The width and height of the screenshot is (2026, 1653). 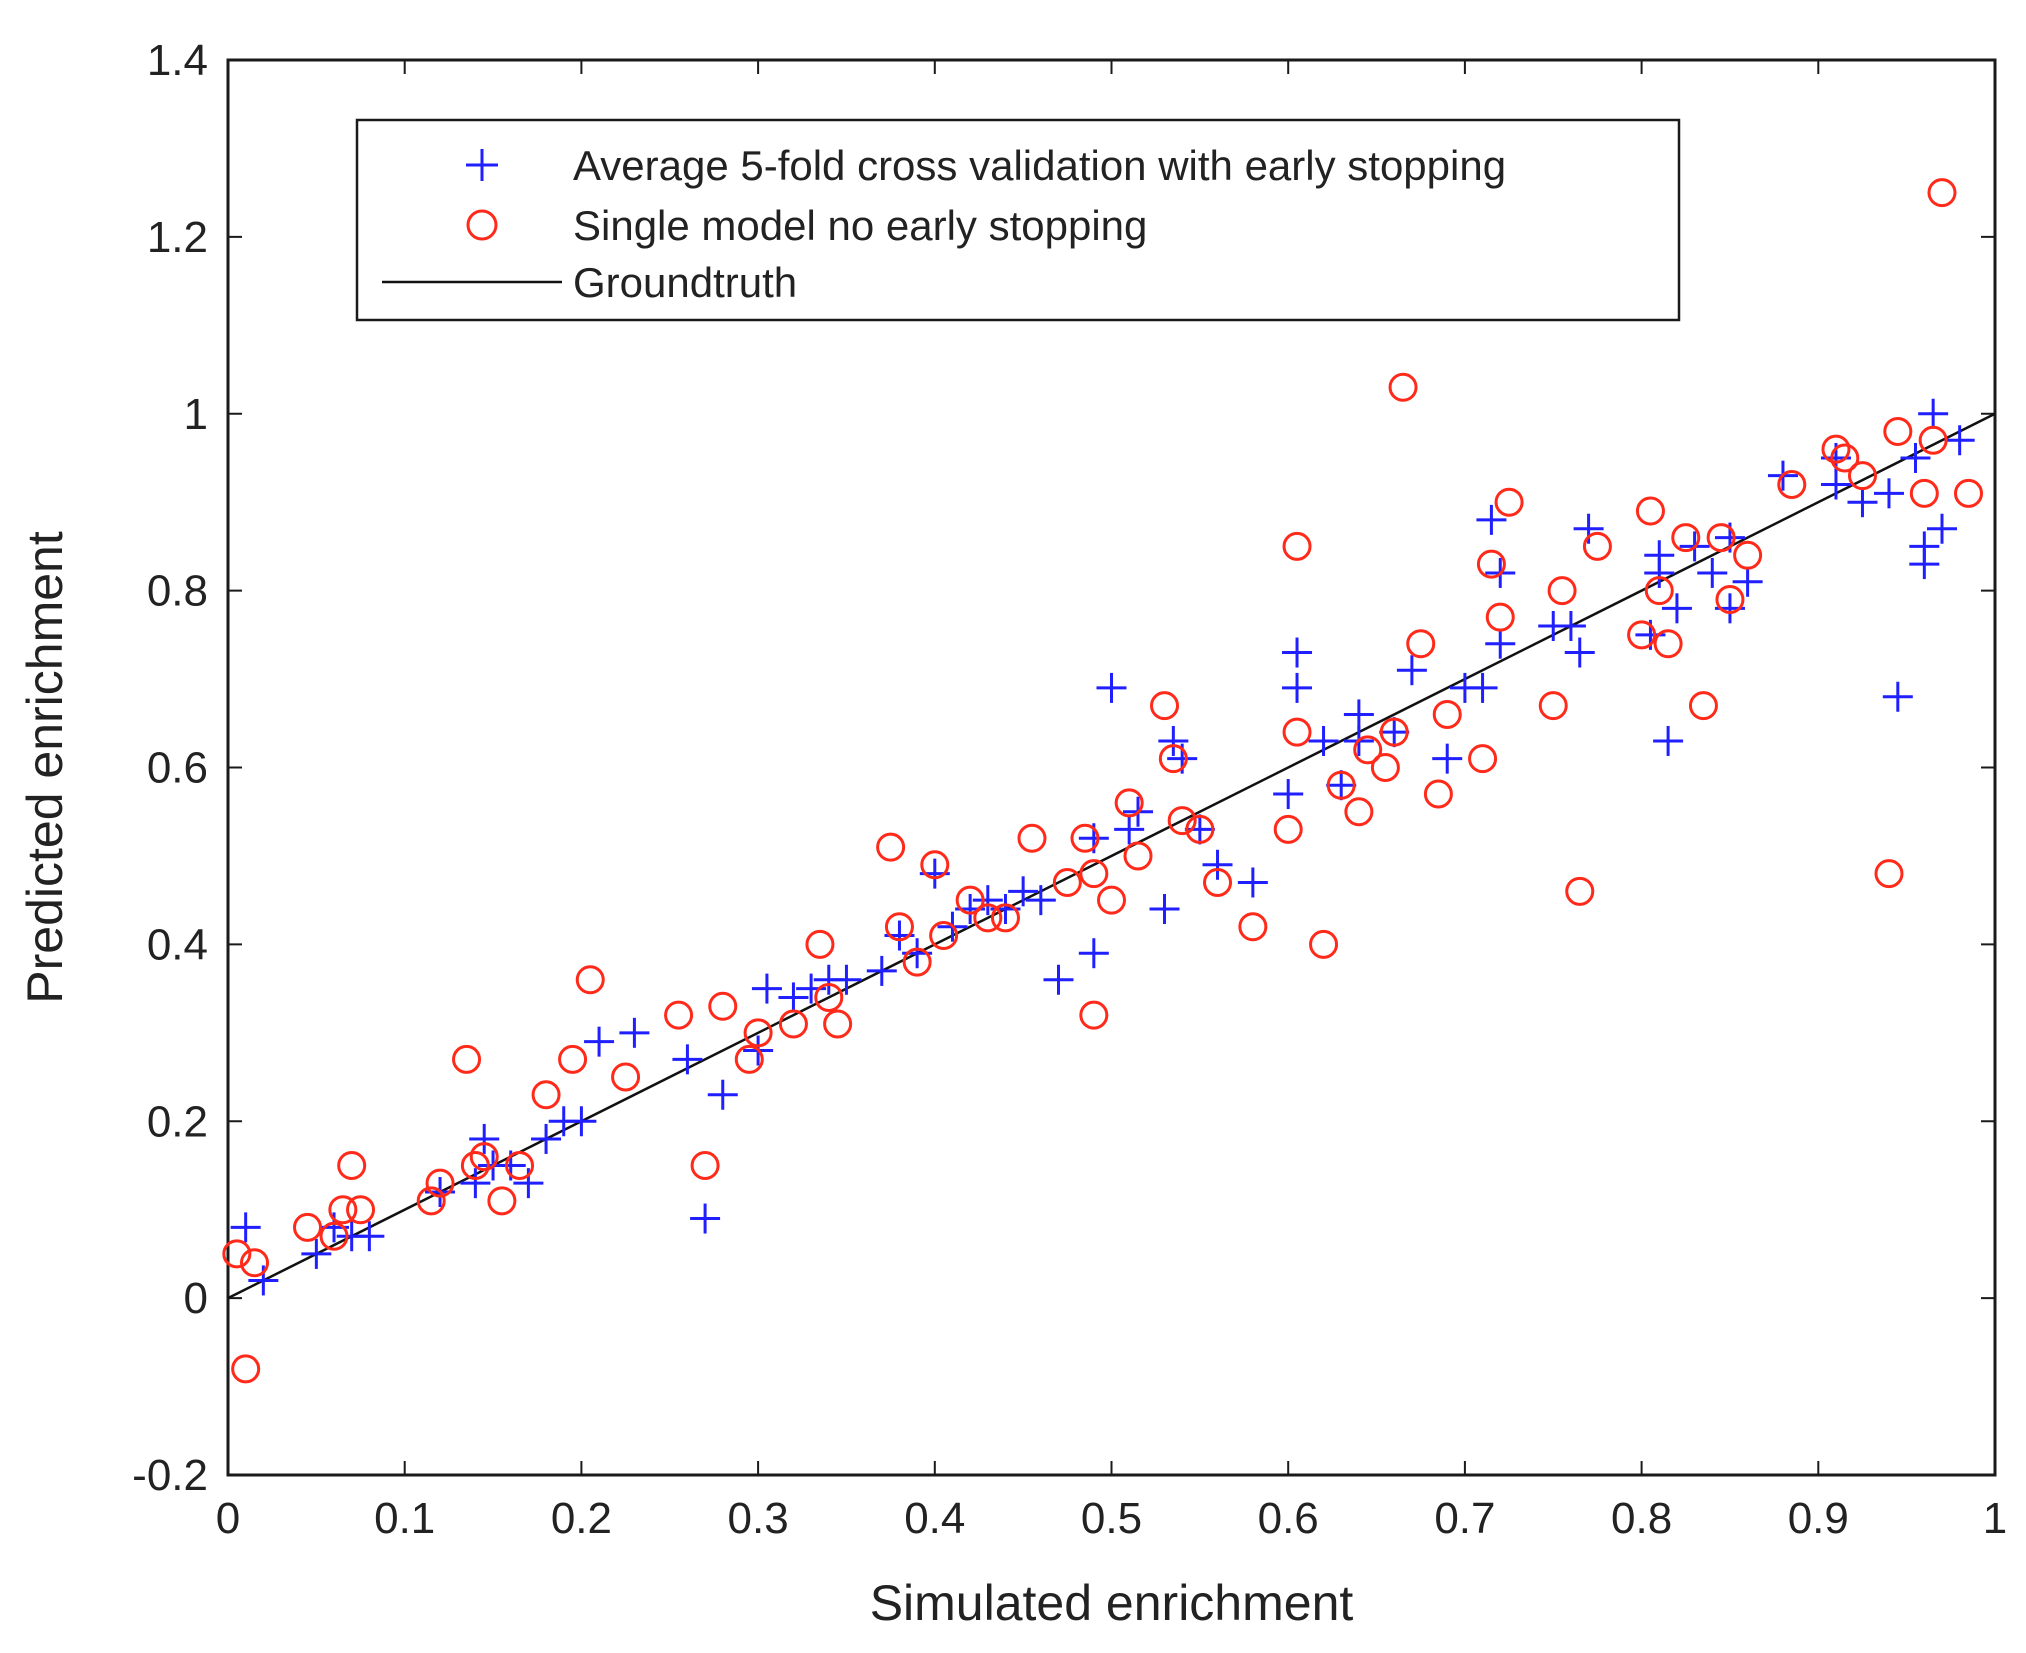 I want to click on legend-label-single: Single model no early stopping, so click(x=860, y=225).